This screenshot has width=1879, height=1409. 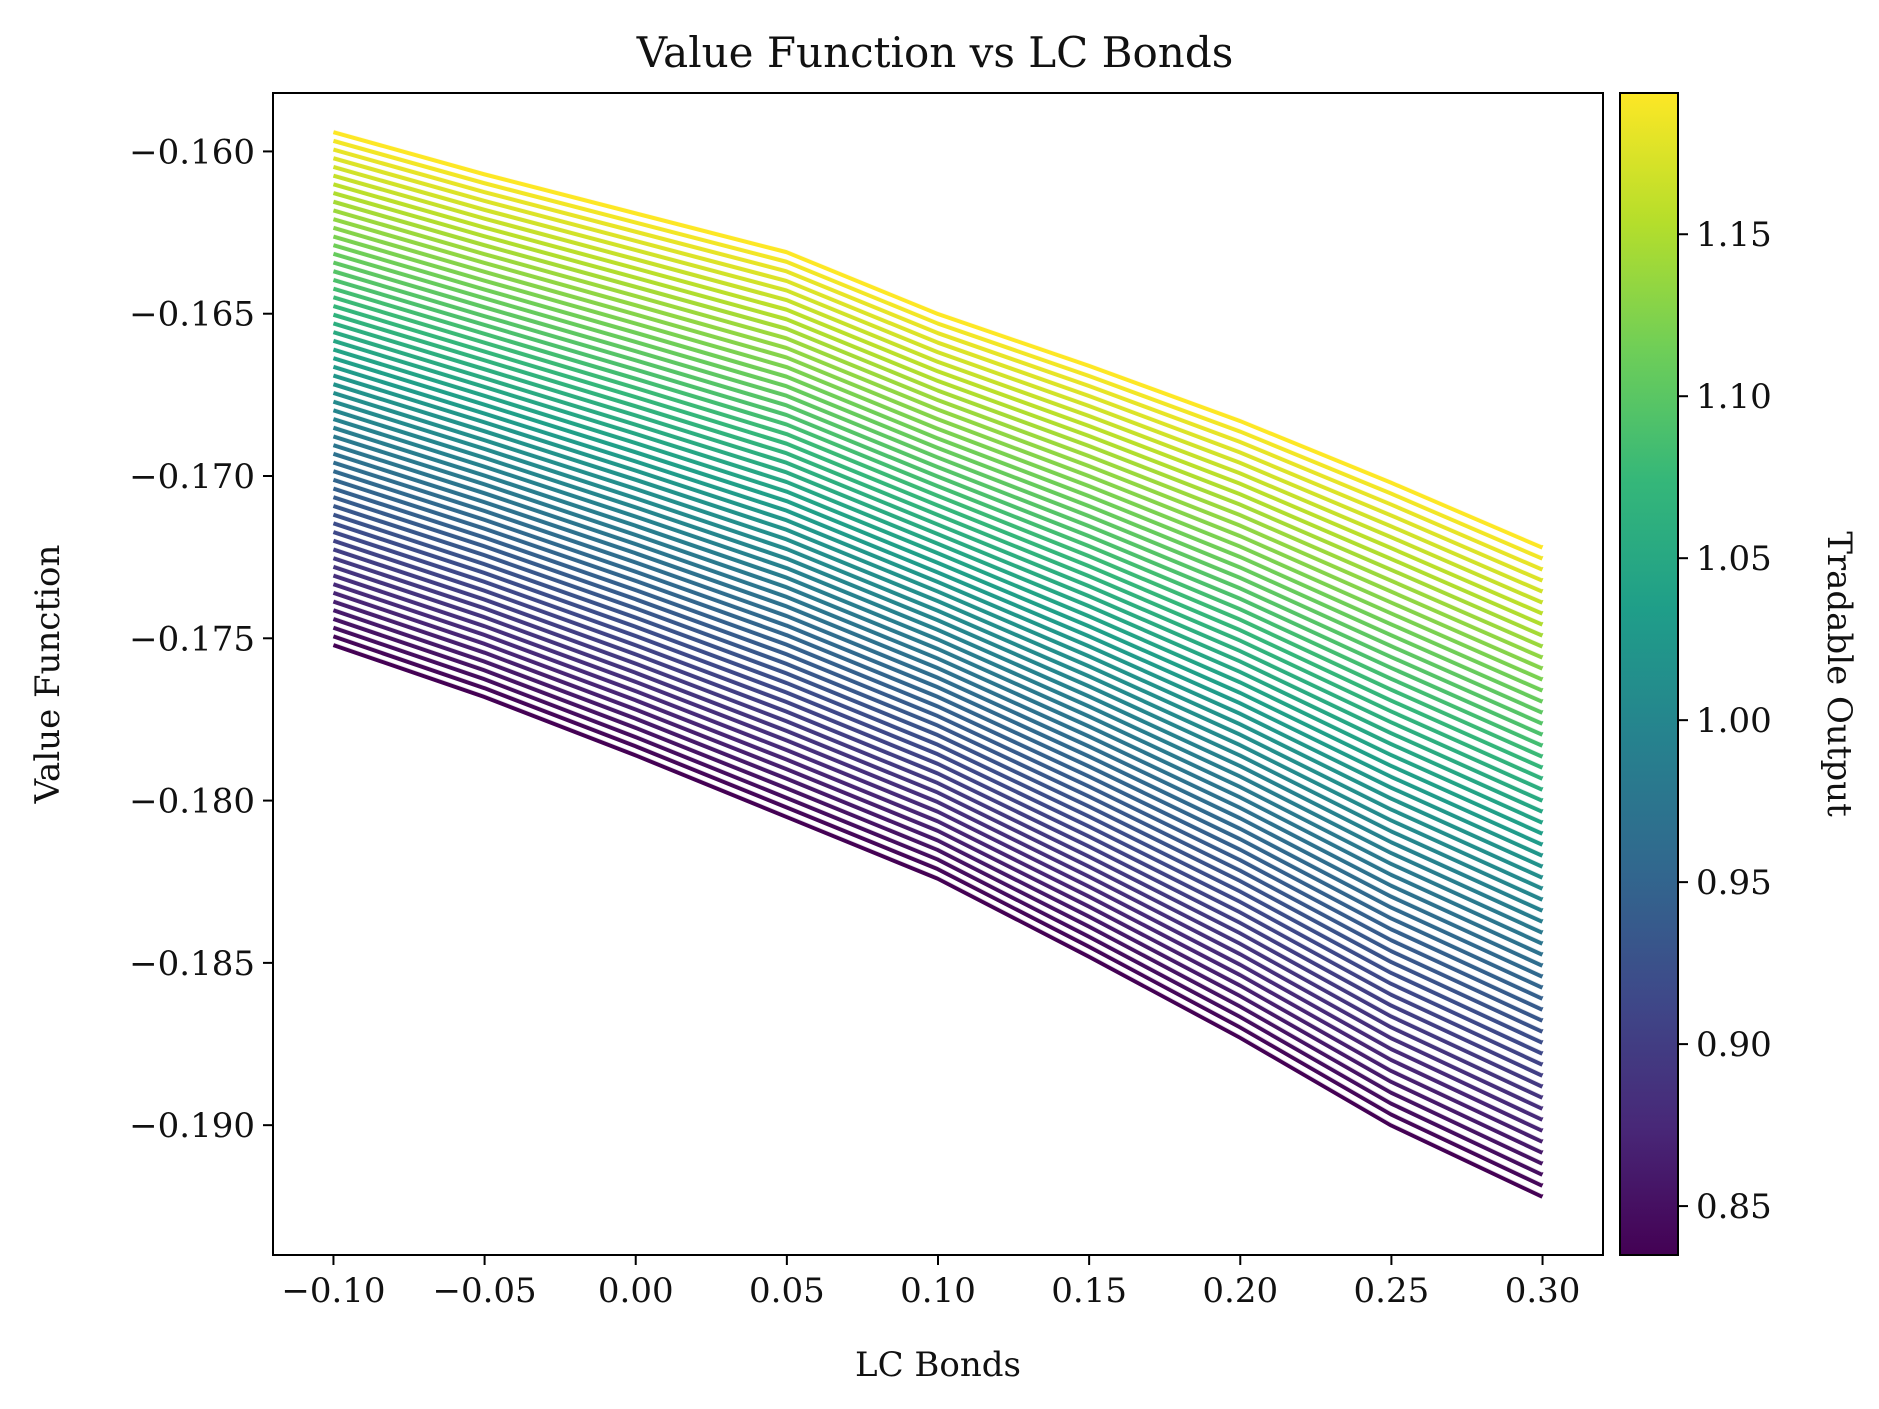 I want to click on x-axis: −0.10 −0.05 0.00 0.05 0.10 0.15 0.20 0.25 0.30, so click(x=930, y=1283).